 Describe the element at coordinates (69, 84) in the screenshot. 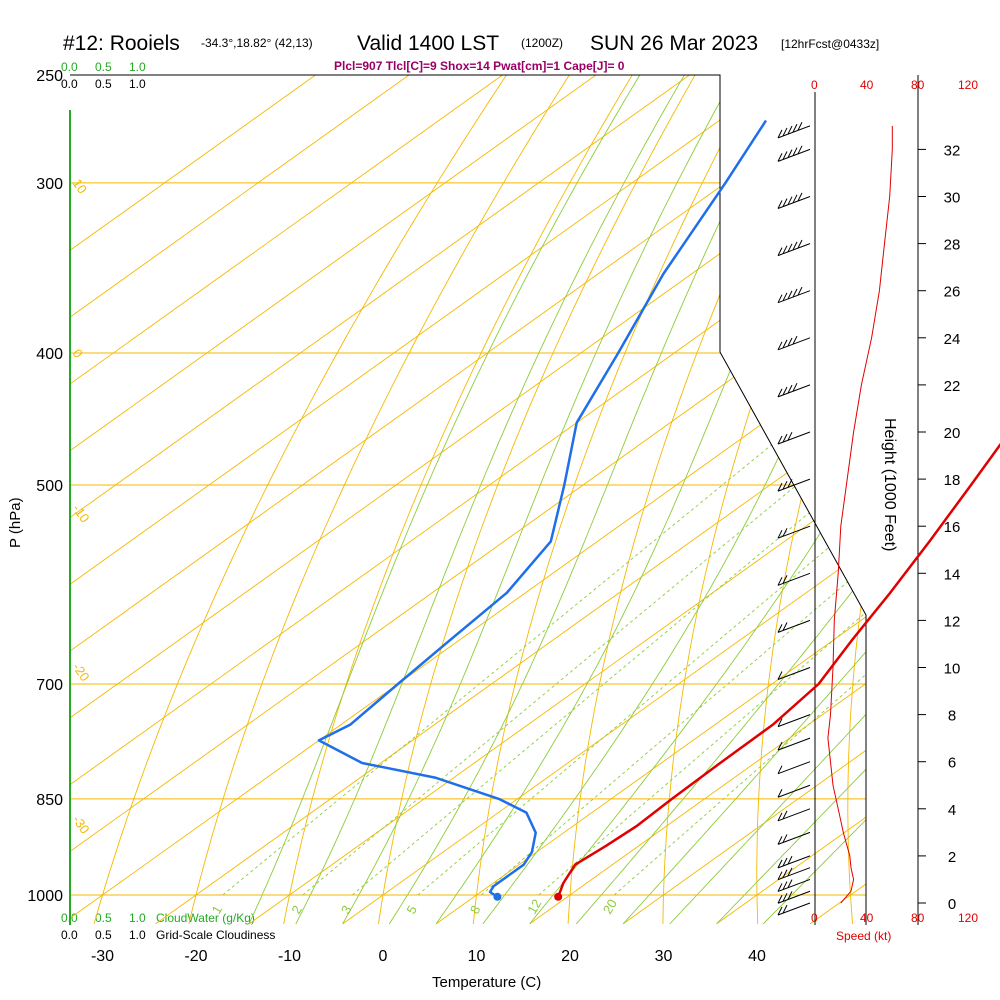

I see `cloud-top-black-0: 0.0` at that location.